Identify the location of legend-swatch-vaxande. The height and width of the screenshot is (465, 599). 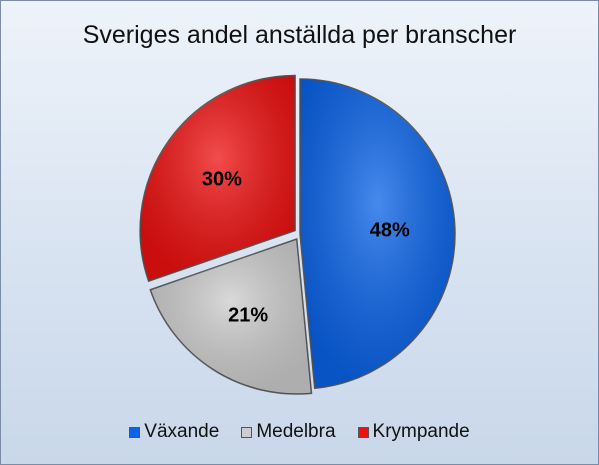
(135, 432).